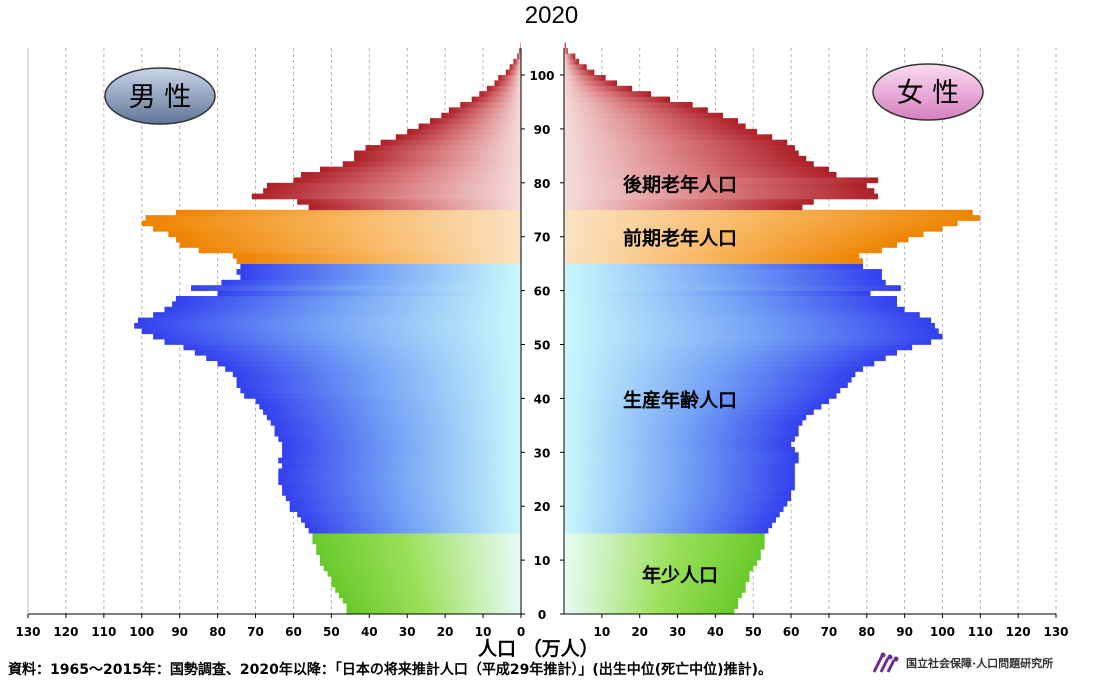 This screenshot has height=685, width=1103. What do you see at coordinates (942, 632) in the screenshot?
I see `x-tick-label: 100` at bounding box center [942, 632].